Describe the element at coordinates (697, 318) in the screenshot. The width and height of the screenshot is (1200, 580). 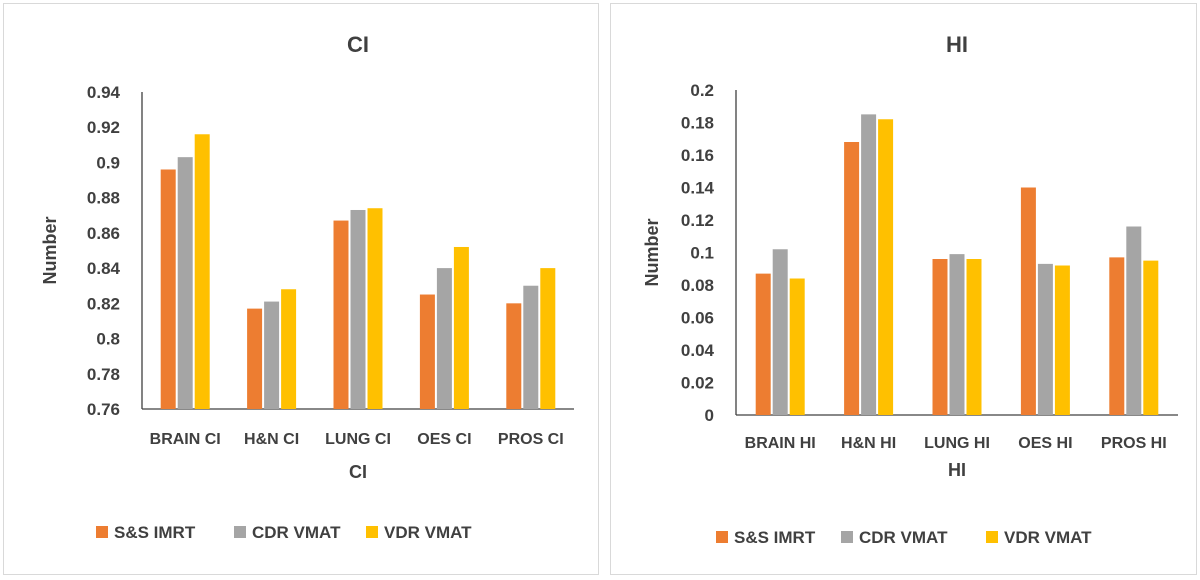
I see `y-tick-label: 0.06` at that location.